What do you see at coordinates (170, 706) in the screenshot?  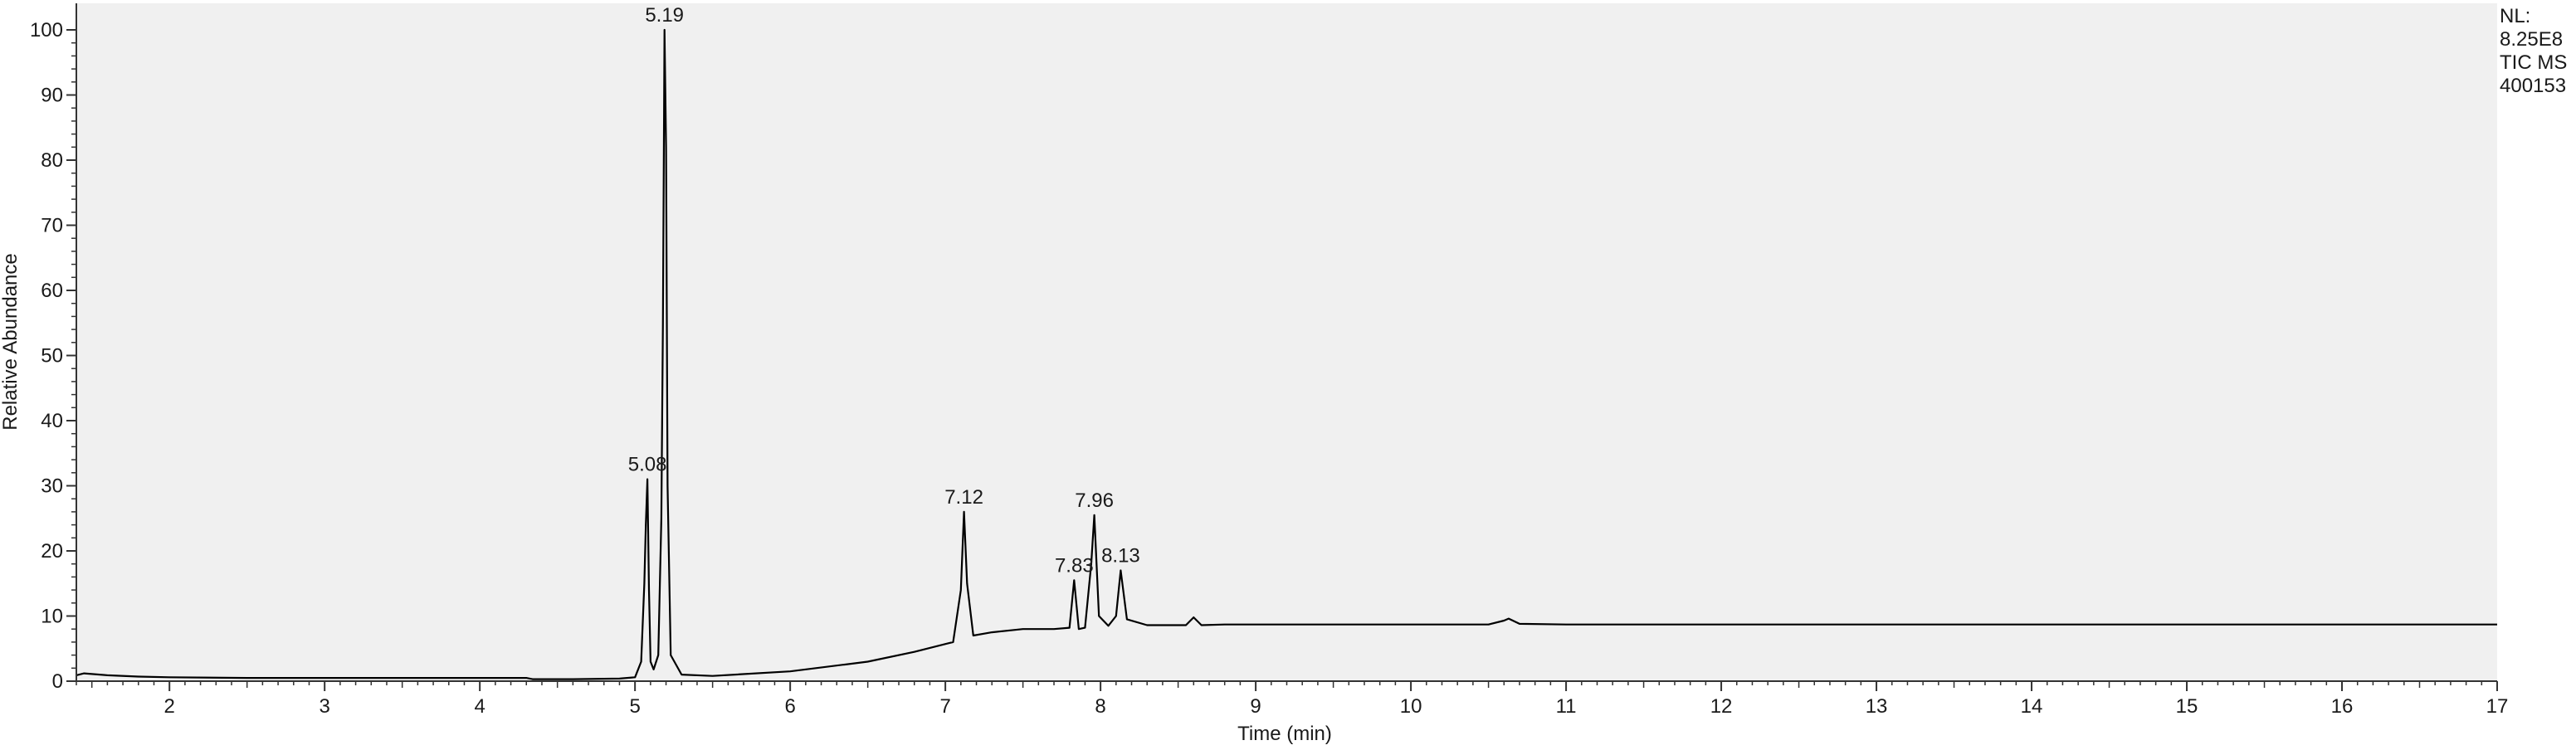 I see `x-tick-label: 2` at bounding box center [170, 706].